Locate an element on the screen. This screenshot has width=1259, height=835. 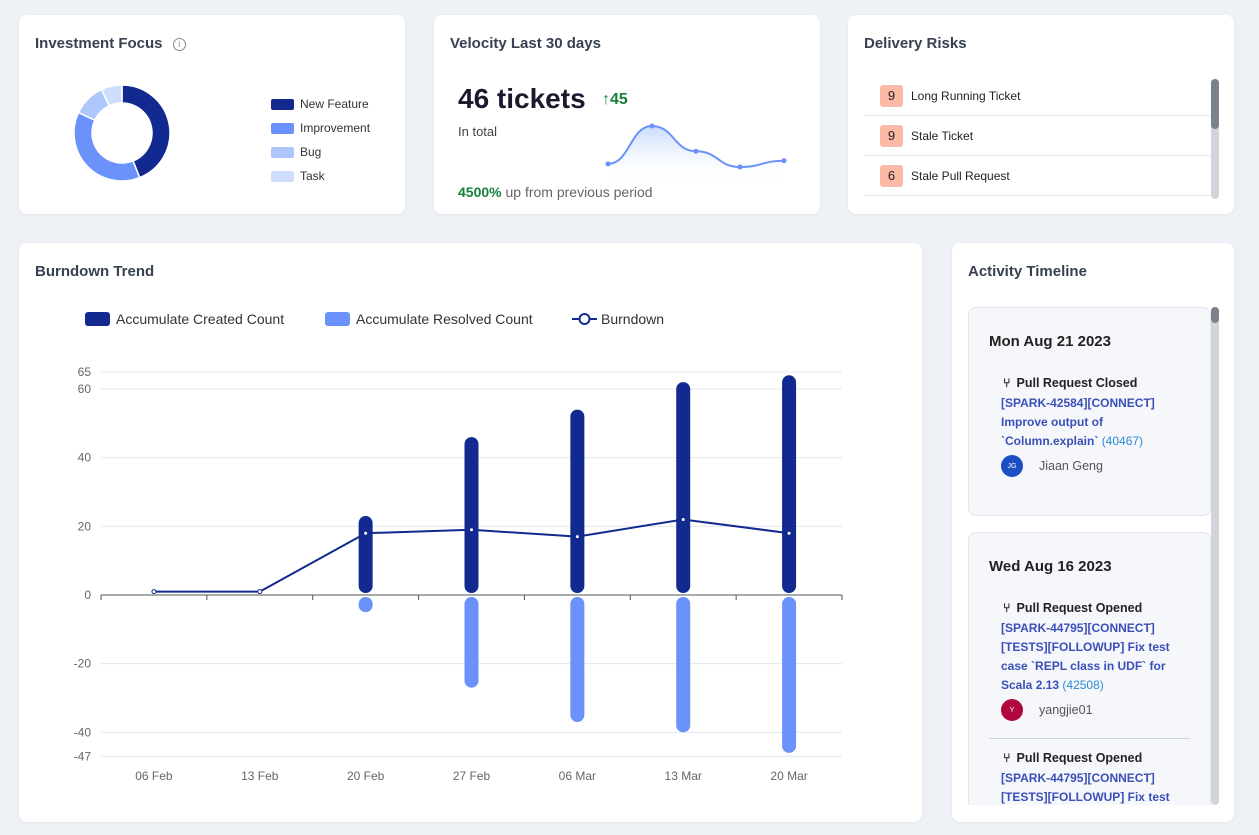
risk-item: 9 Stale Ticket is located at coordinates (1038, 136).